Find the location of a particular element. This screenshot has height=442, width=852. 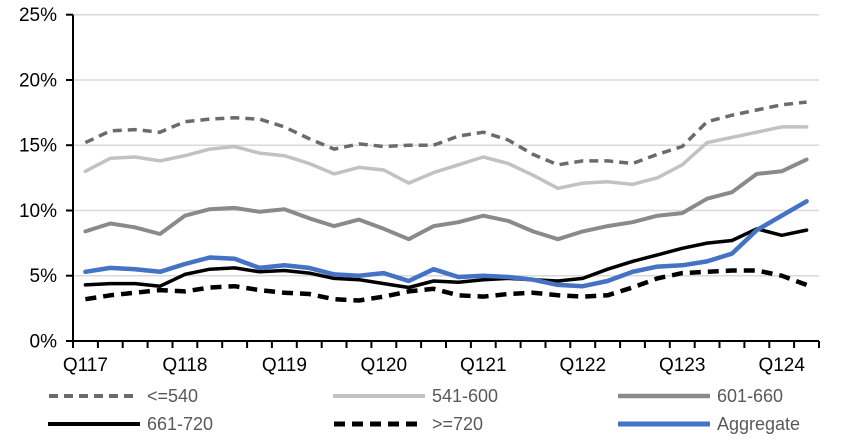

legend-item-601-660: 601-660 is located at coordinates (728, 396).